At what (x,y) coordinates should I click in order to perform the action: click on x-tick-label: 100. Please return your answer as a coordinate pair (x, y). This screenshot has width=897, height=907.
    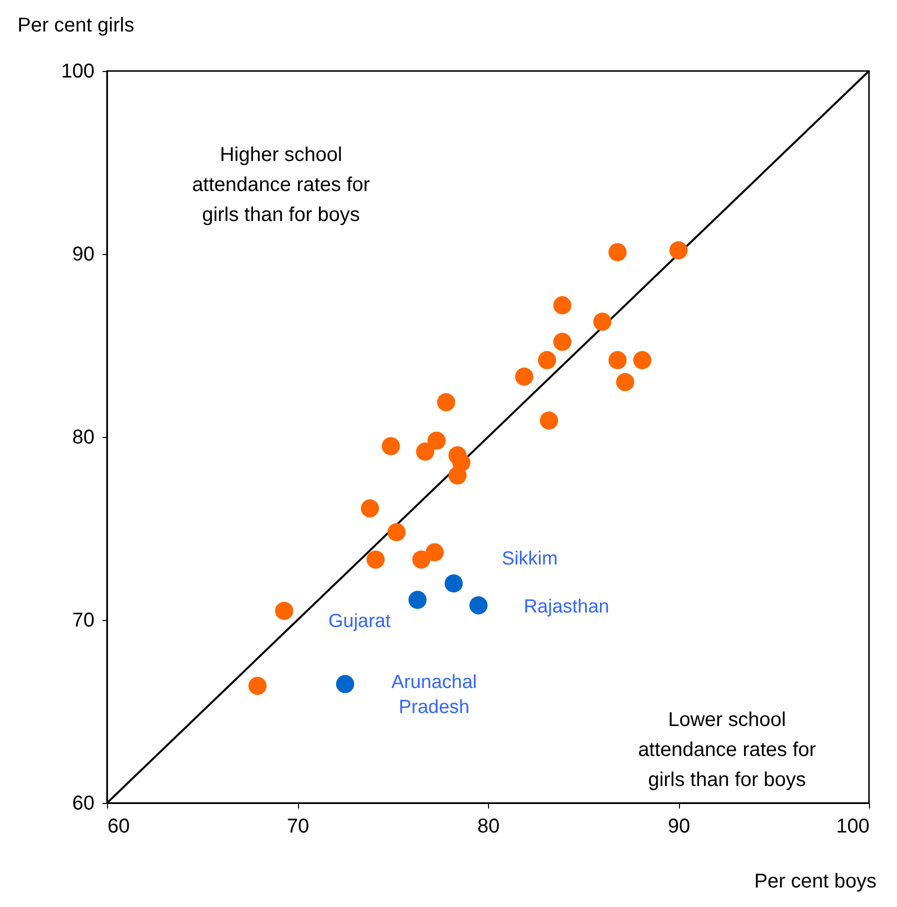
    Looking at the image, I should click on (853, 827).